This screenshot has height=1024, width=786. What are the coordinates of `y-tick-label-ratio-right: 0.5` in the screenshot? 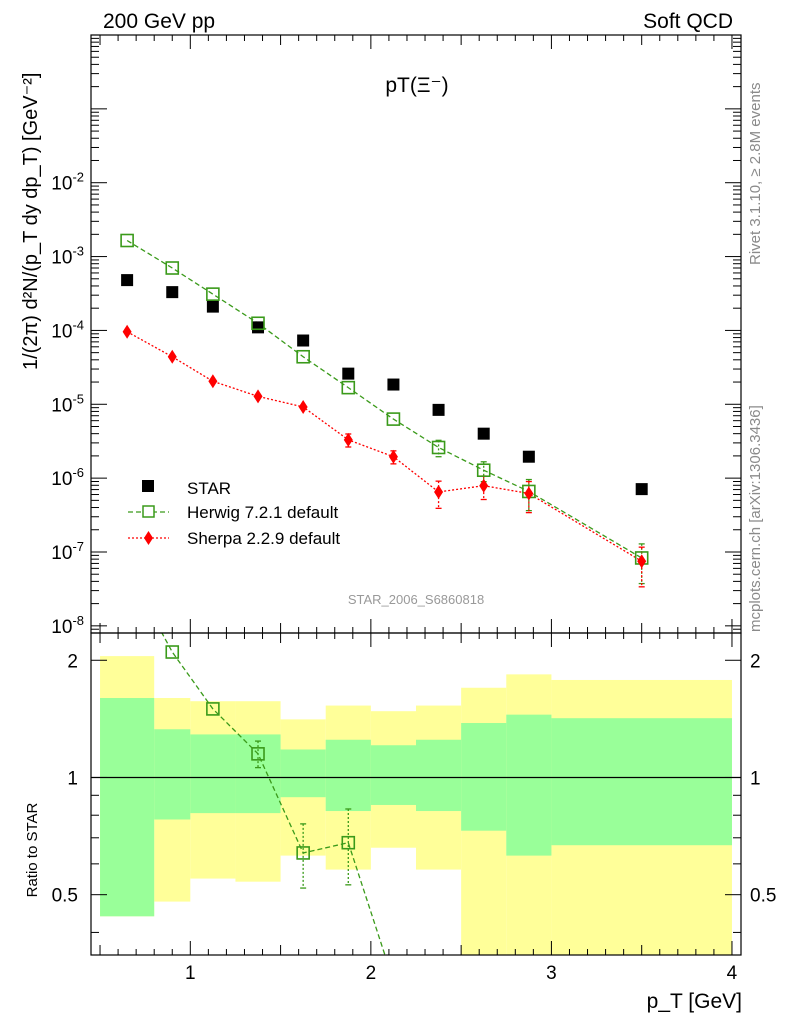 It's located at (763, 896).